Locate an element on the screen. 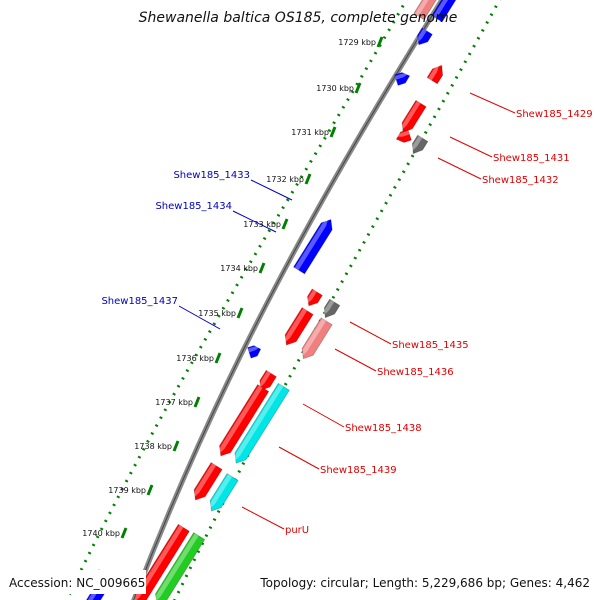  gene-label: Shew185_1437 is located at coordinates (139, 301).